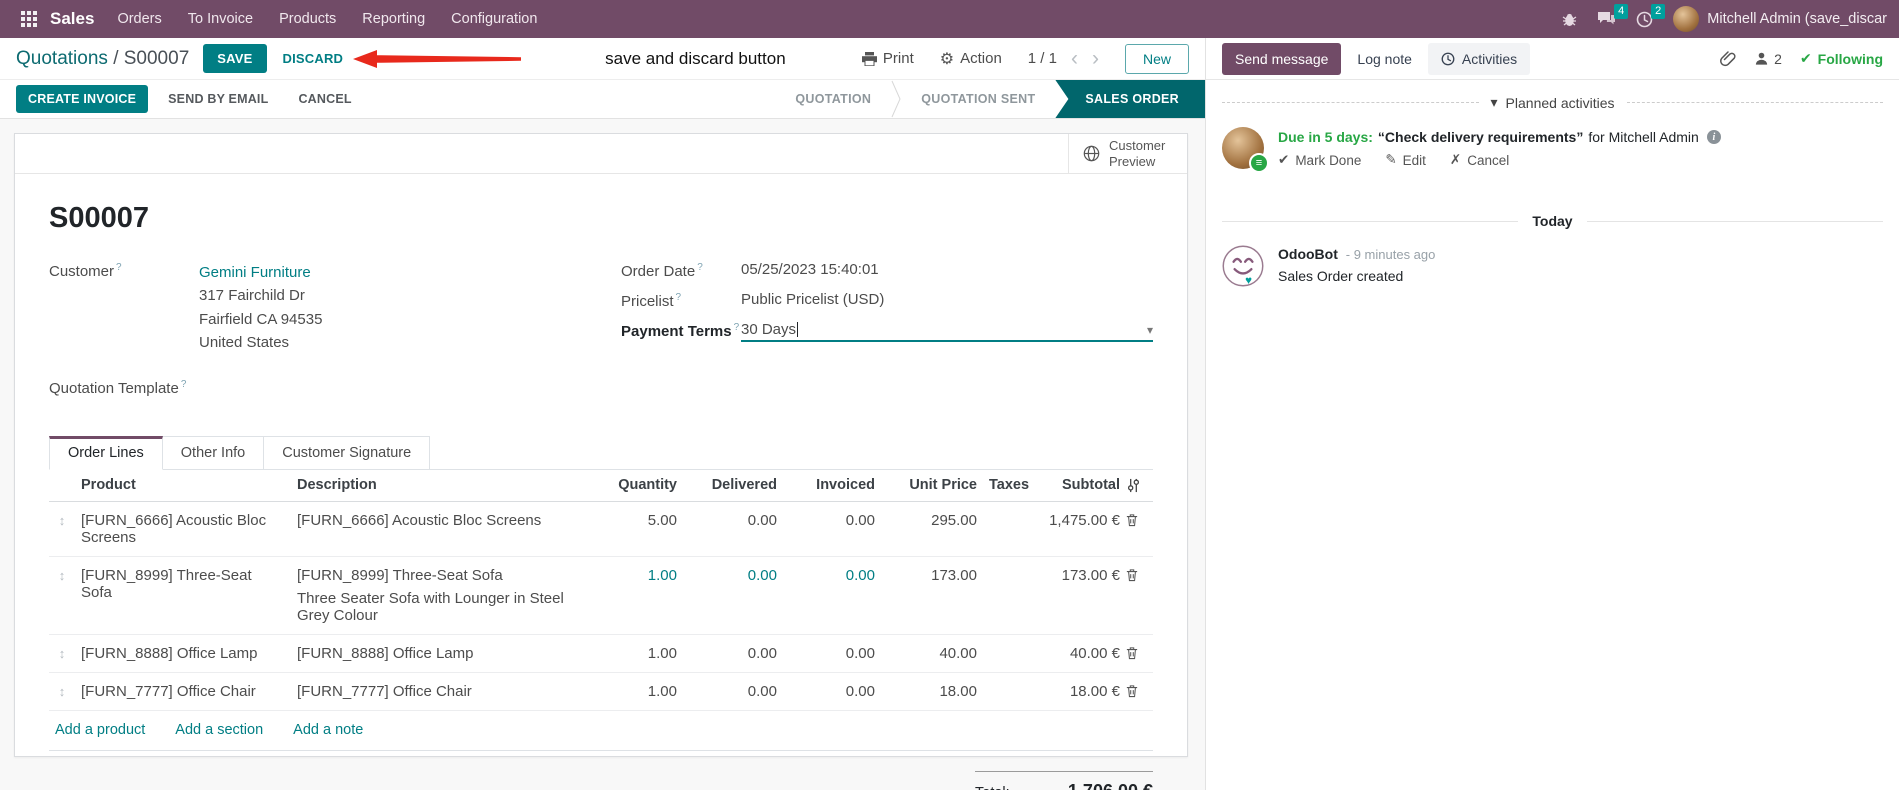 The height and width of the screenshot is (790, 1899). What do you see at coordinates (72, 18) in the screenshot?
I see `app-name: Sales` at bounding box center [72, 18].